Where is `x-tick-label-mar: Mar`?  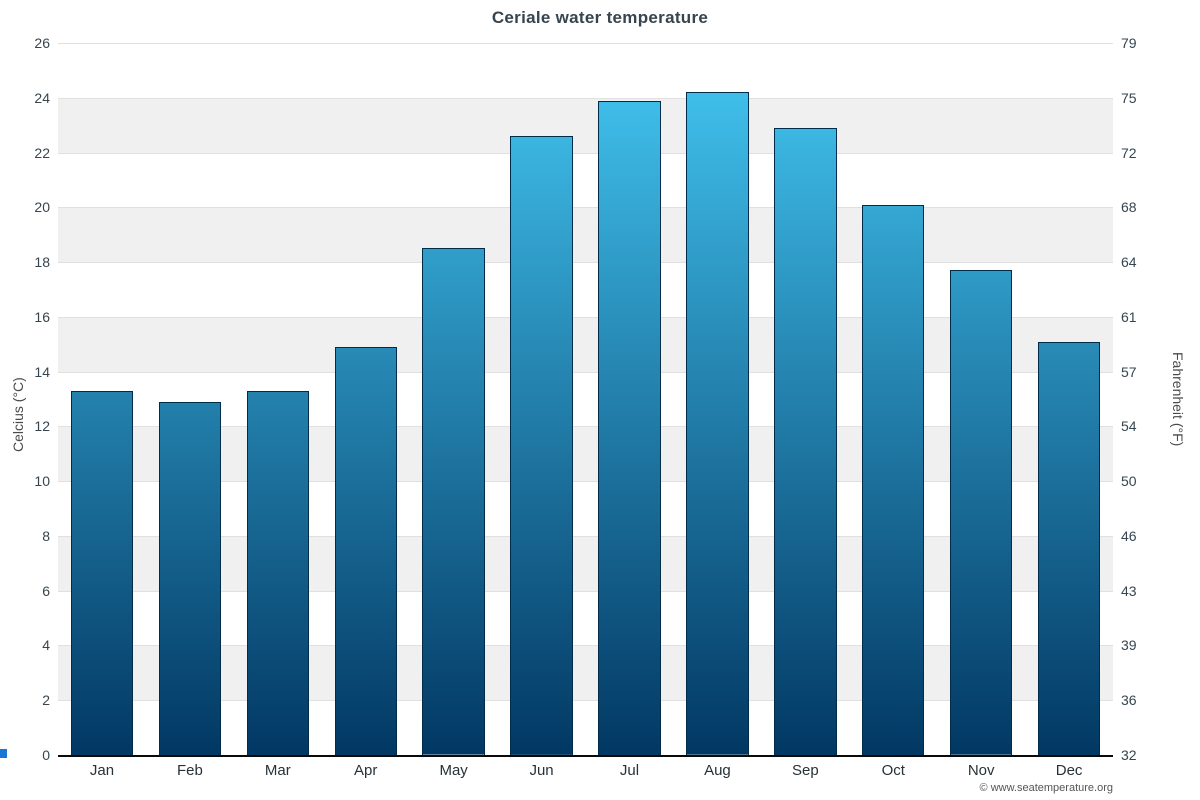 x-tick-label-mar: Mar is located at coordinates (277, 770).